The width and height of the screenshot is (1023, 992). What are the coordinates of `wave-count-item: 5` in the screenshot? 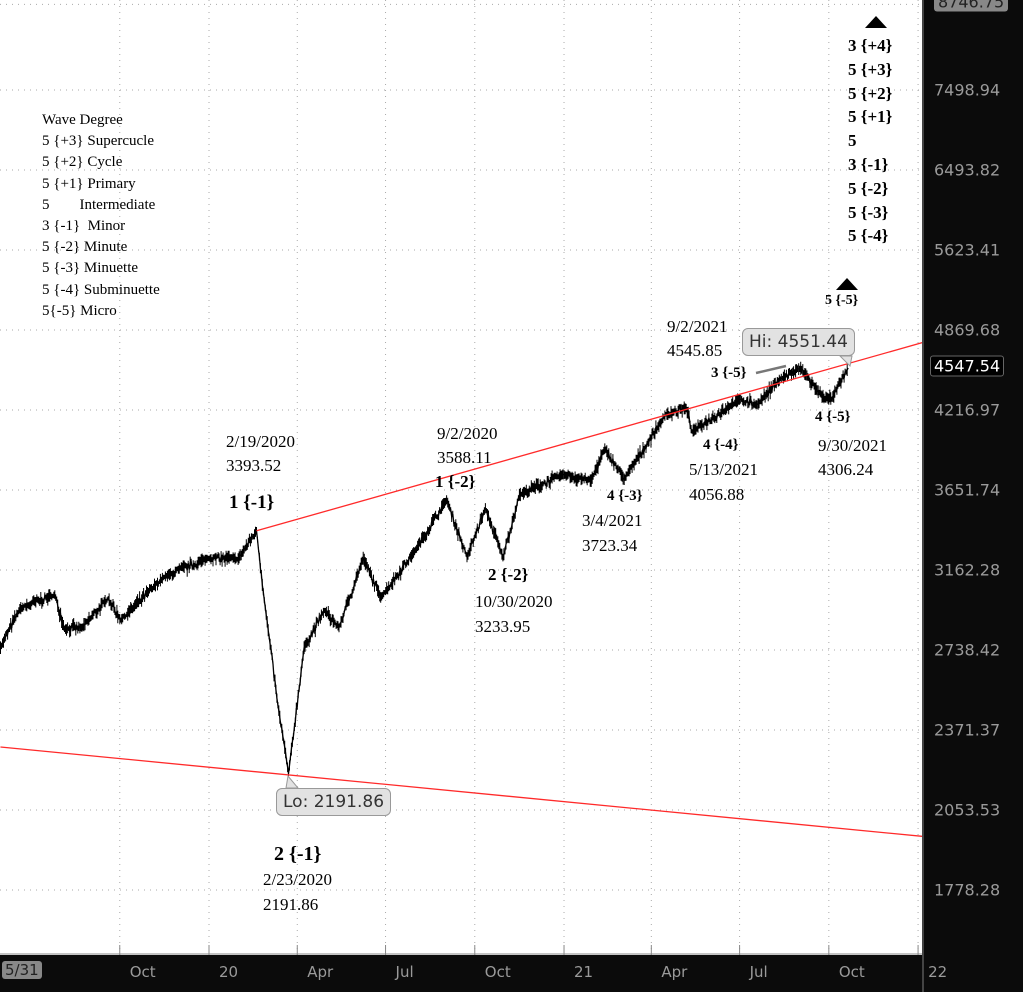 It's located at (852, 141).